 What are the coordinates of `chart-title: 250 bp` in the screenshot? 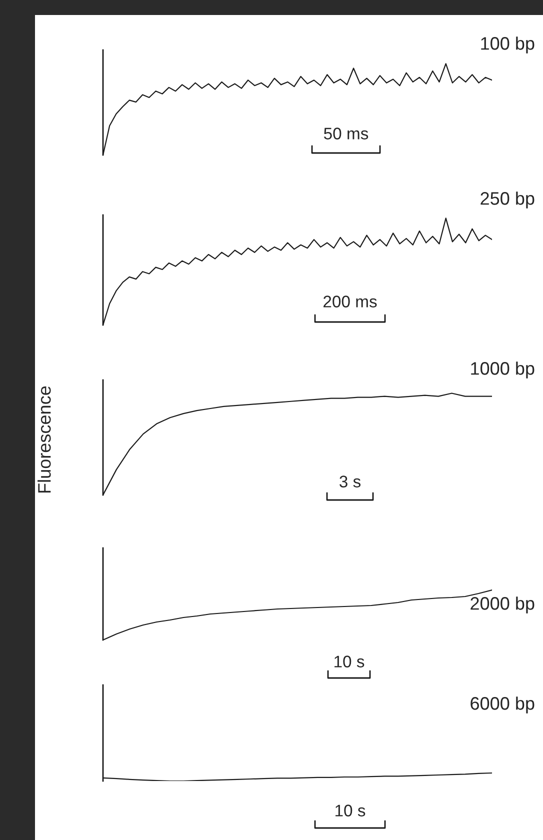 It's located at (507, 200).